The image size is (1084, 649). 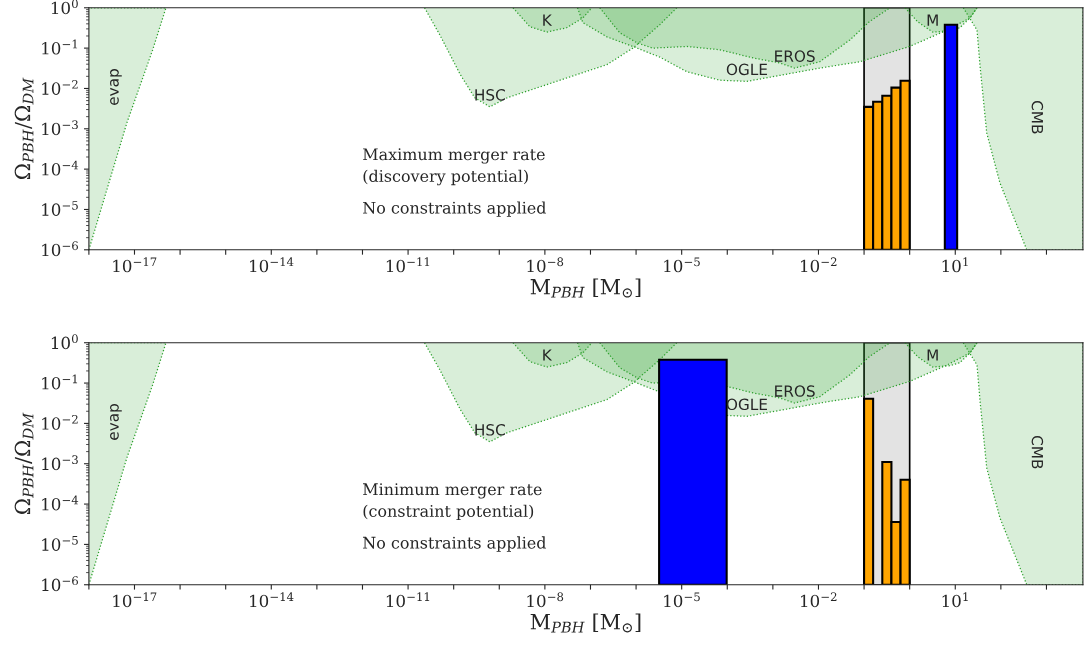 I want to click on series-label: OGLE, so click(x=746, y=69).